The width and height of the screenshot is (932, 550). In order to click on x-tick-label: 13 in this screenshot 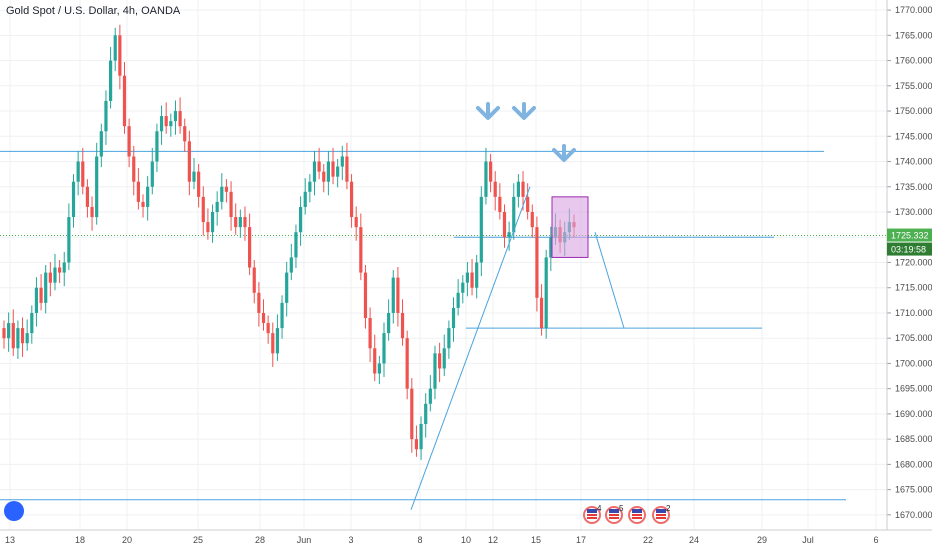, I will do `click(10, 540)`.